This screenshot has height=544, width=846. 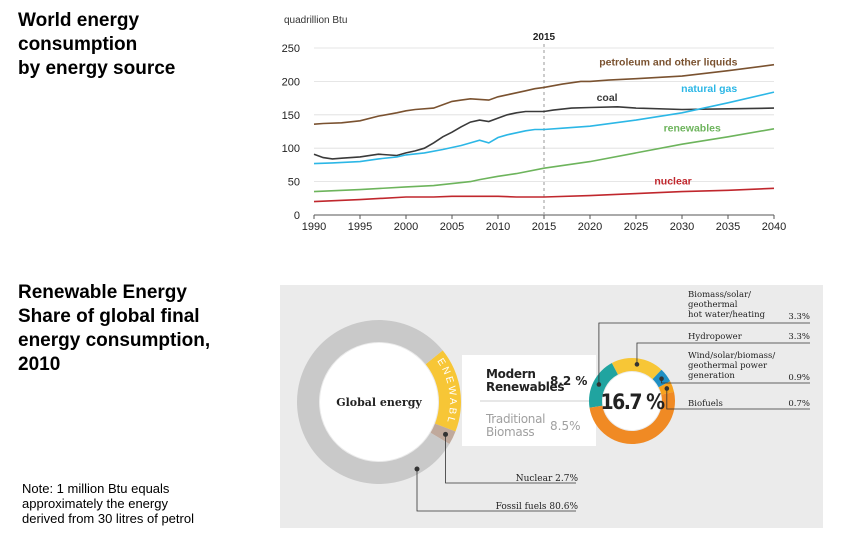 What do you see at coordinates (294, 183) in the screenshot?
I see `y-tick-label: 50` at bounding box center [294, 183].